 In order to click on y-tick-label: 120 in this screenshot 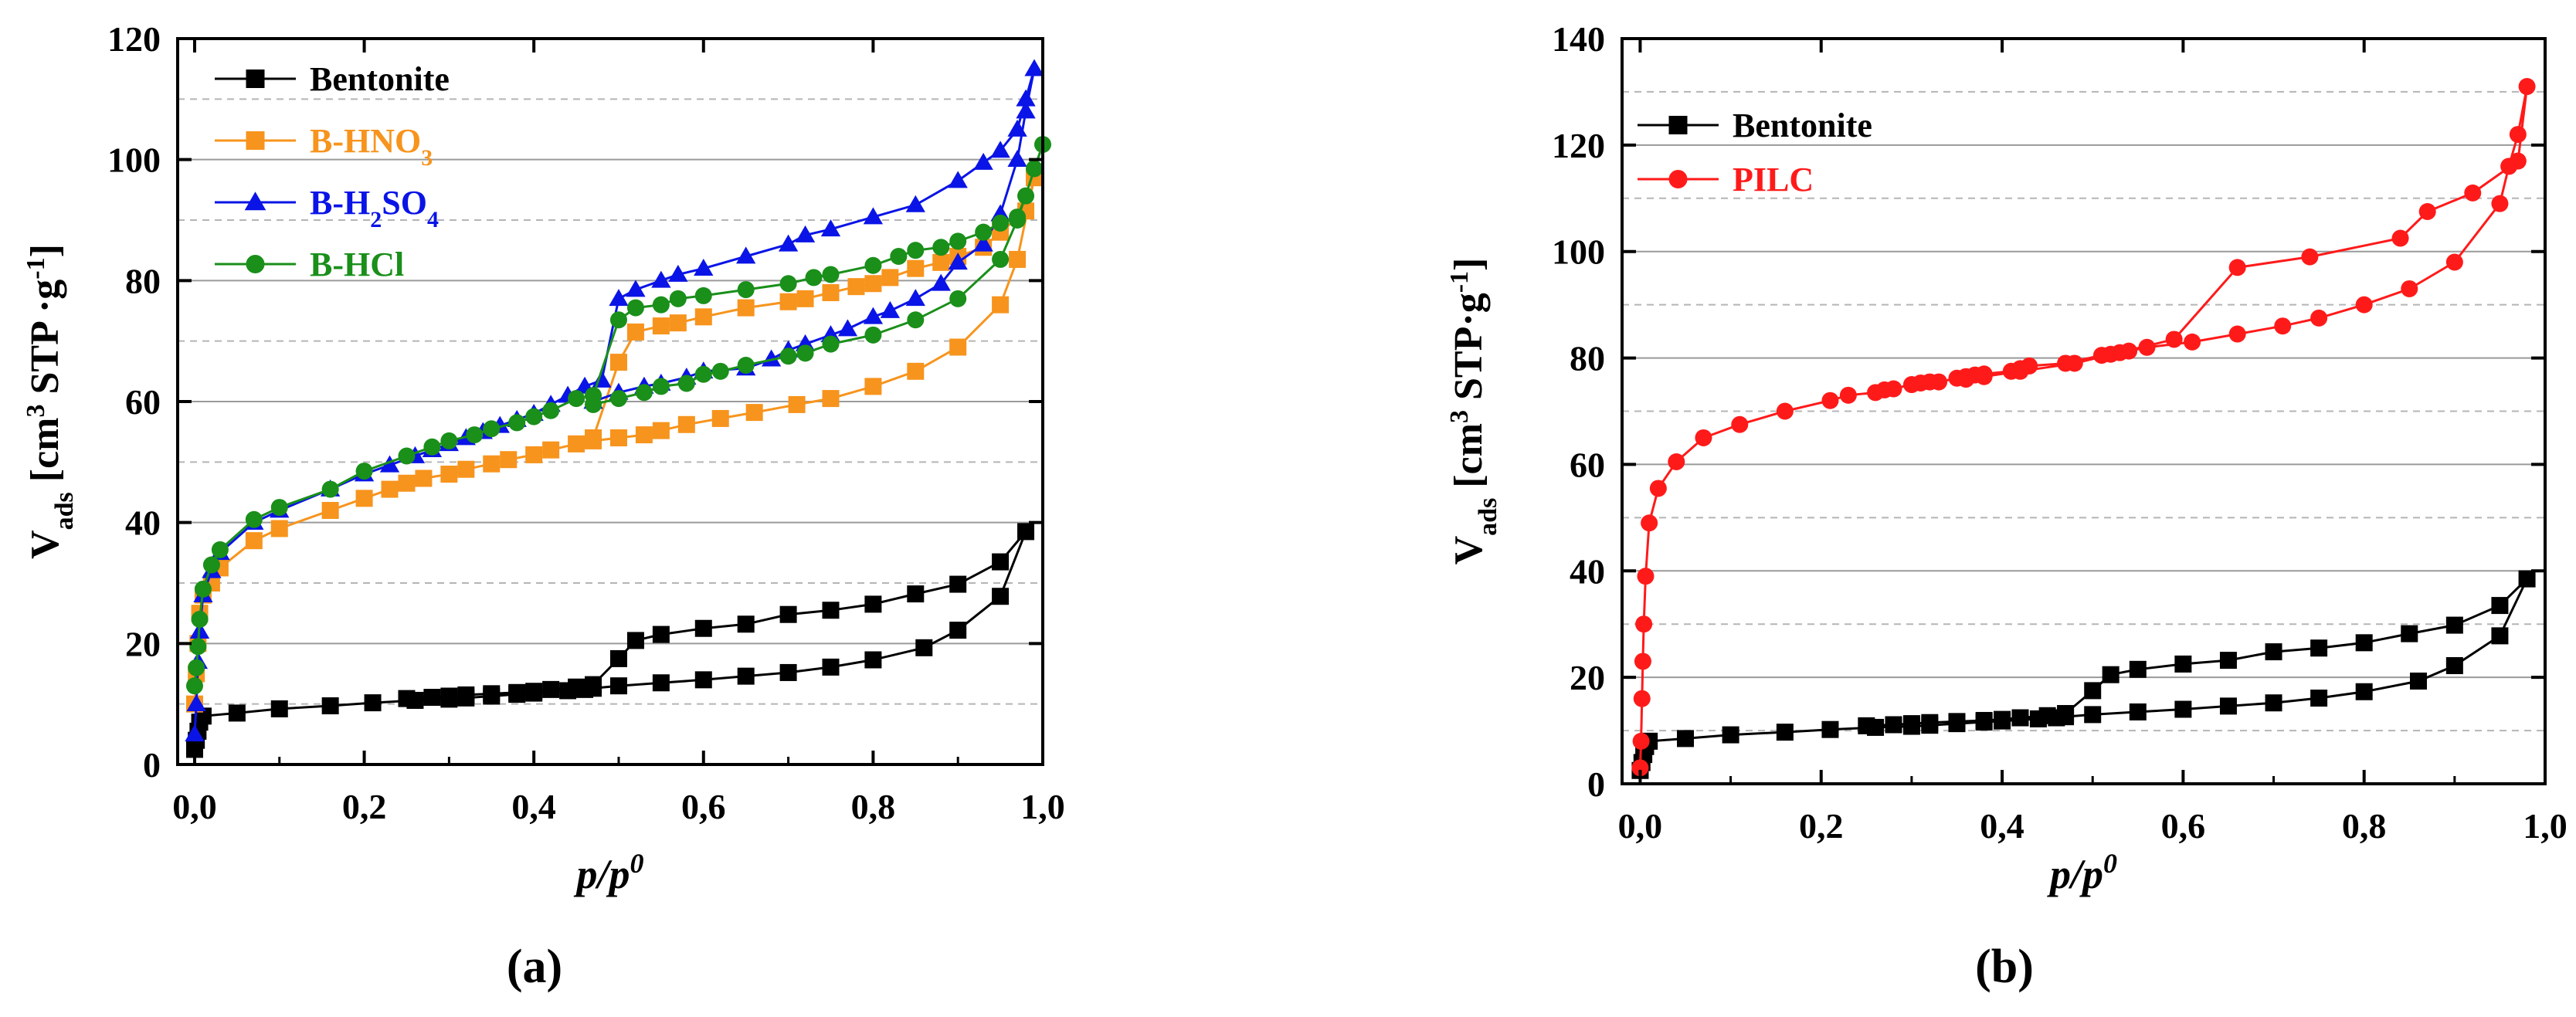, I will do `click(134, 39)`.